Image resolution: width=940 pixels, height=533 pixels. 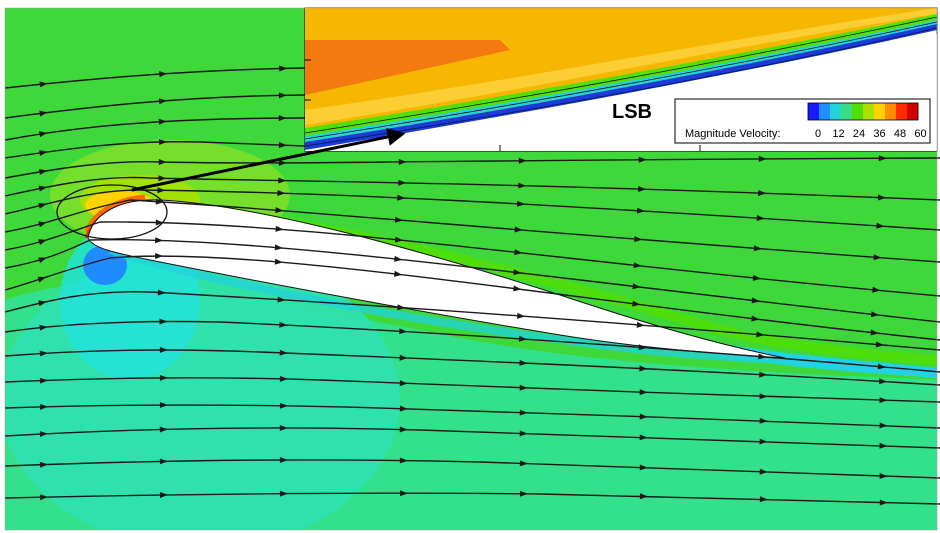 I want to click on legend-tick-label: 48, so click(x=900, y=134).